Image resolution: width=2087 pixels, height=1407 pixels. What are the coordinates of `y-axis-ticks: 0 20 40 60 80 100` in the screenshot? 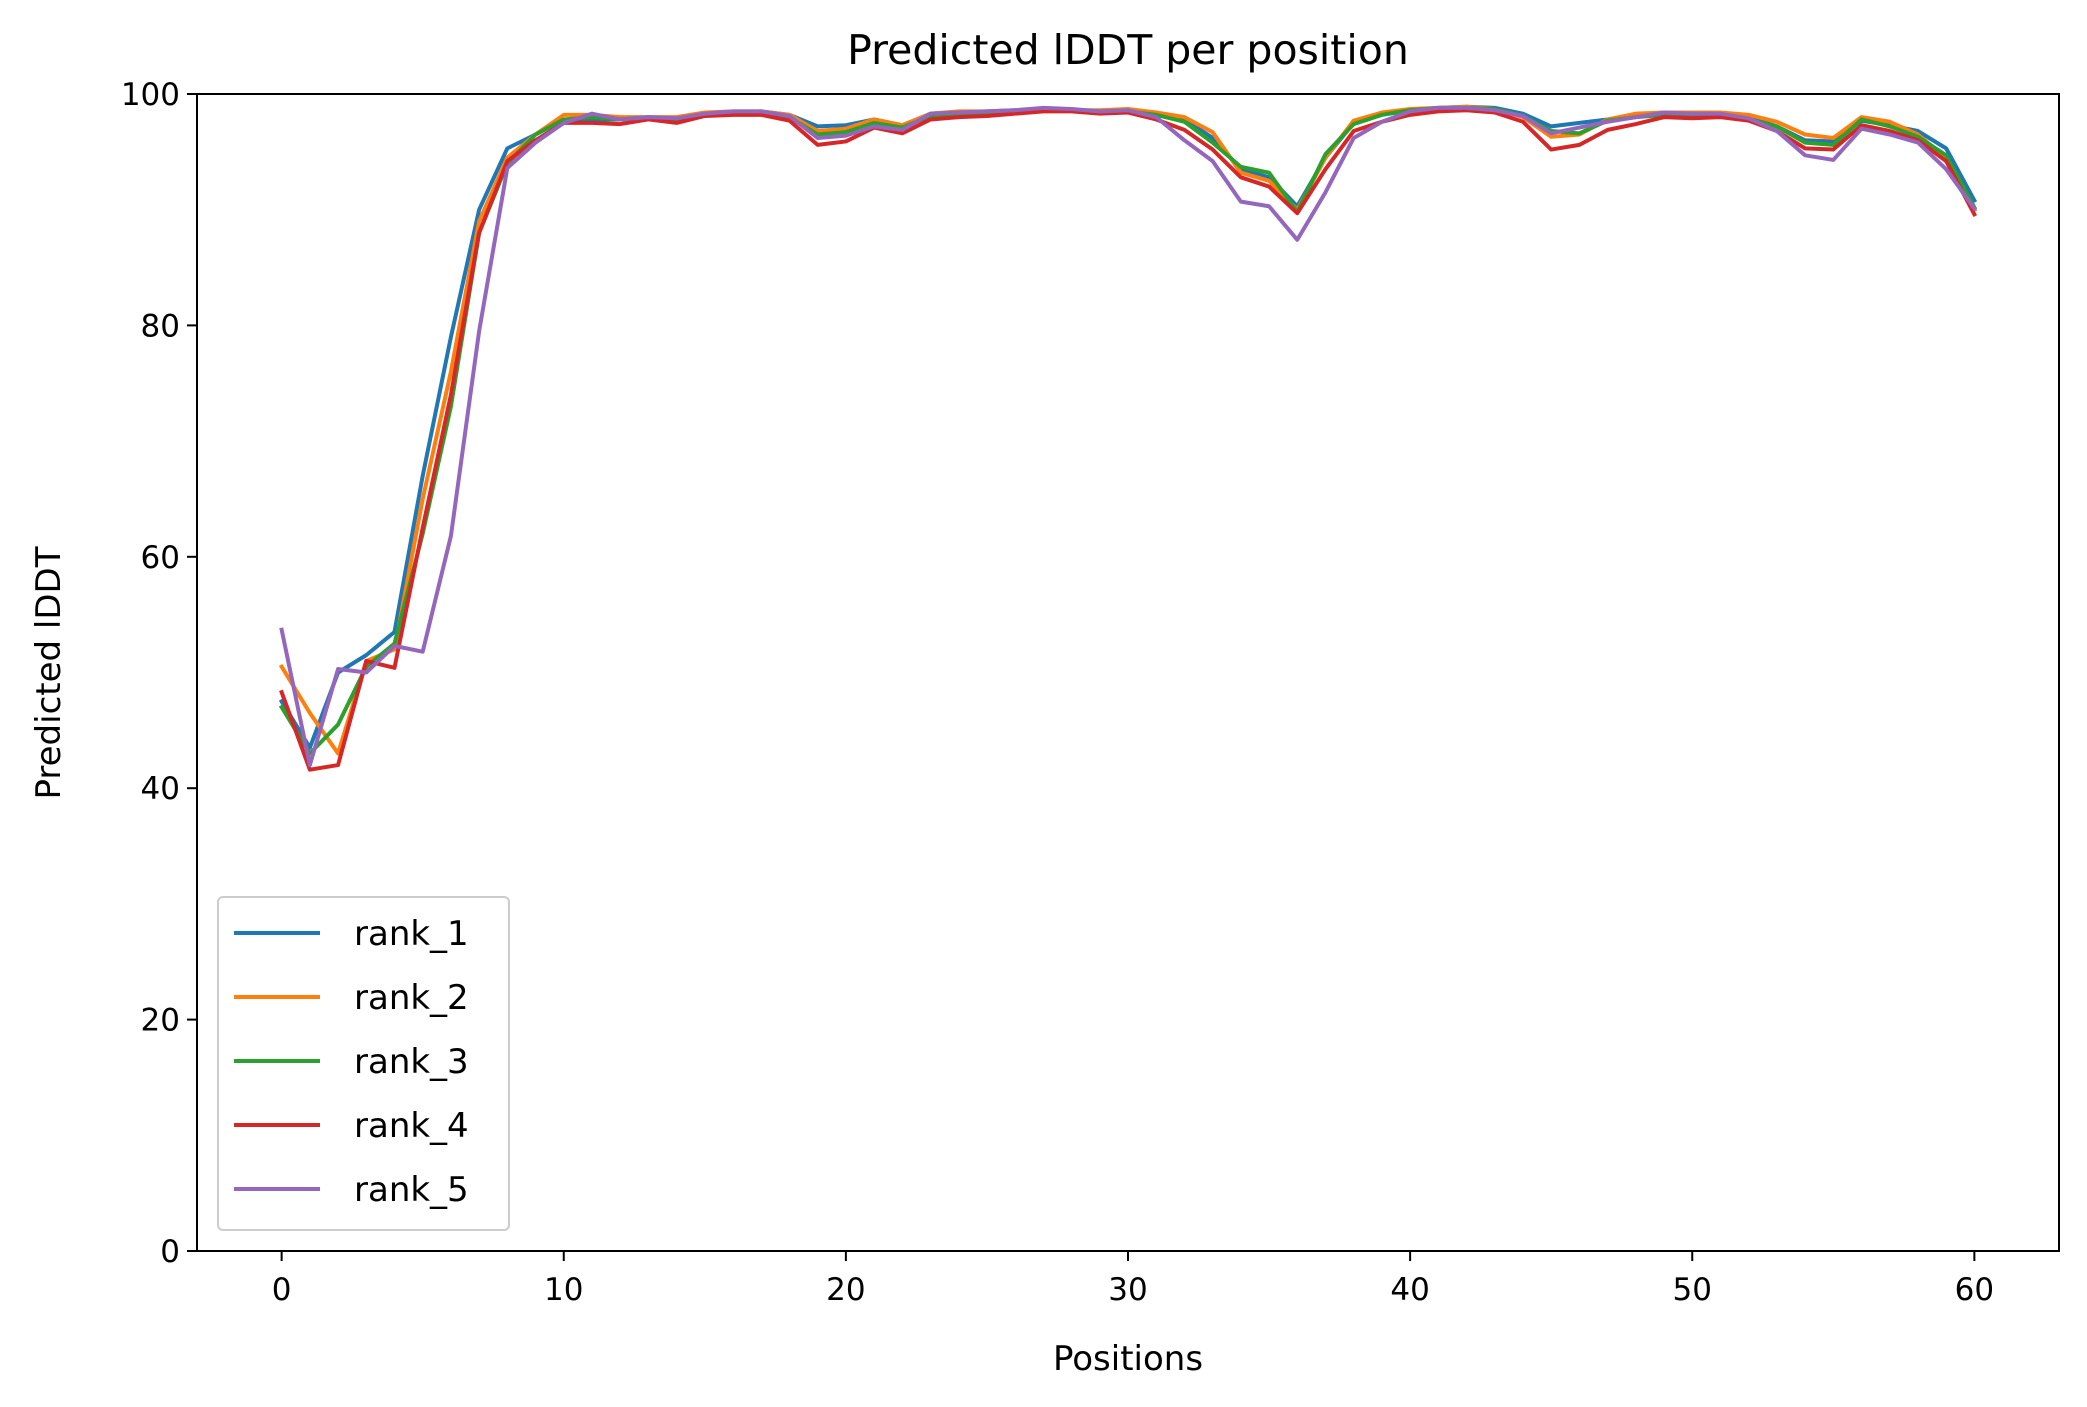 It's located at (159, 673).